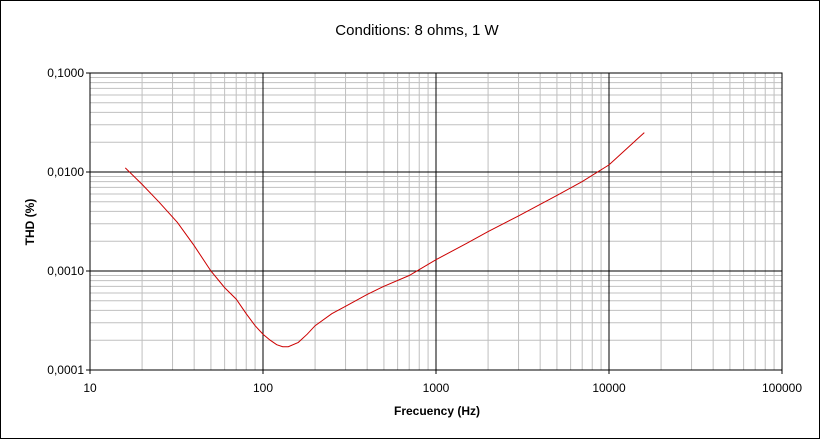 This screenshot has height=443, width=820. Describe the element at coordinates (417, 30) in the screenshot. I see `chart-title: Conditions: 8 ohms, 1 W` at that location.